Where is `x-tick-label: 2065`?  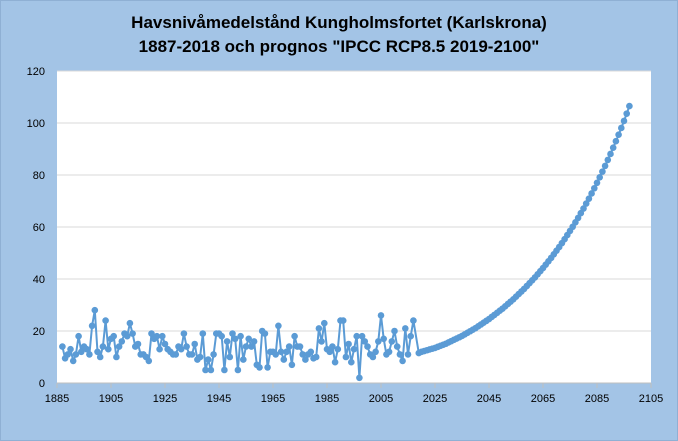 x-tick-label: 2065 is located at coordinates (543, 399).